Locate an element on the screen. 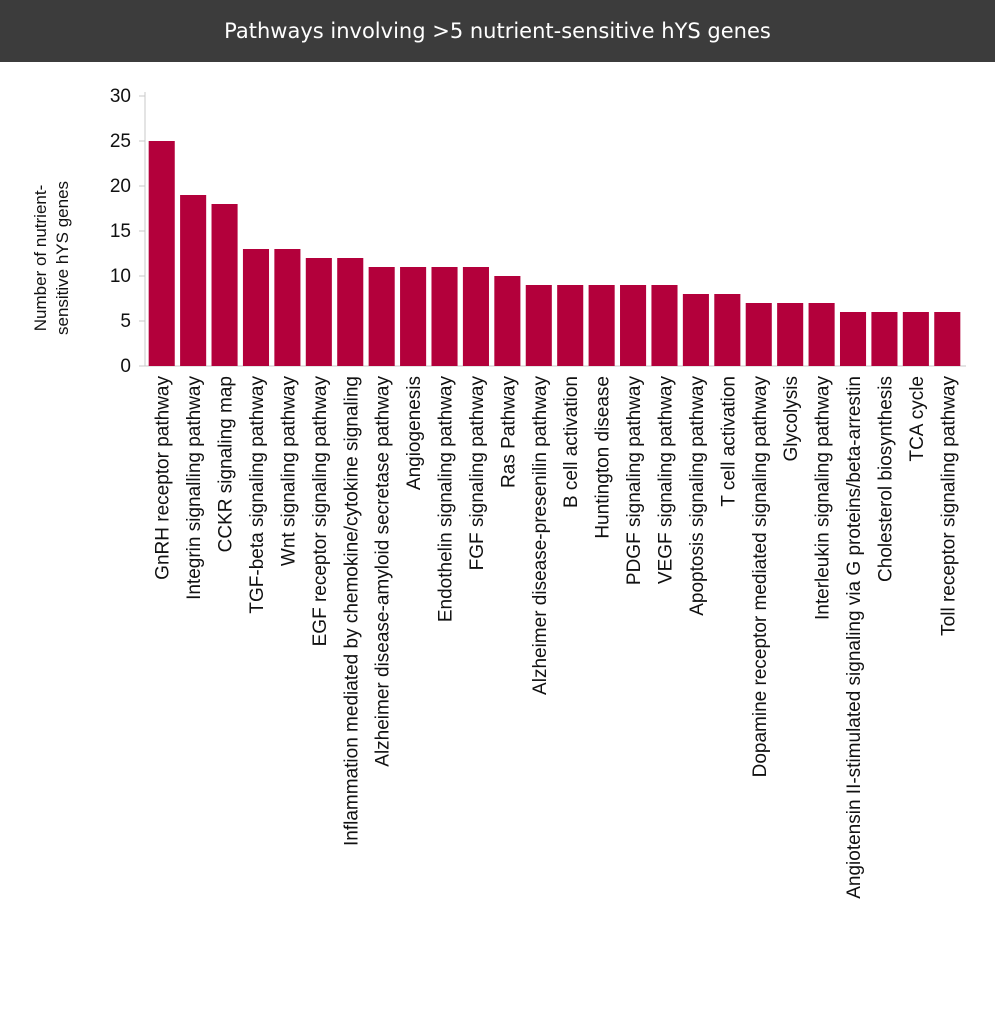  y-tick-label: 30 is located at coordinates (120, 96).